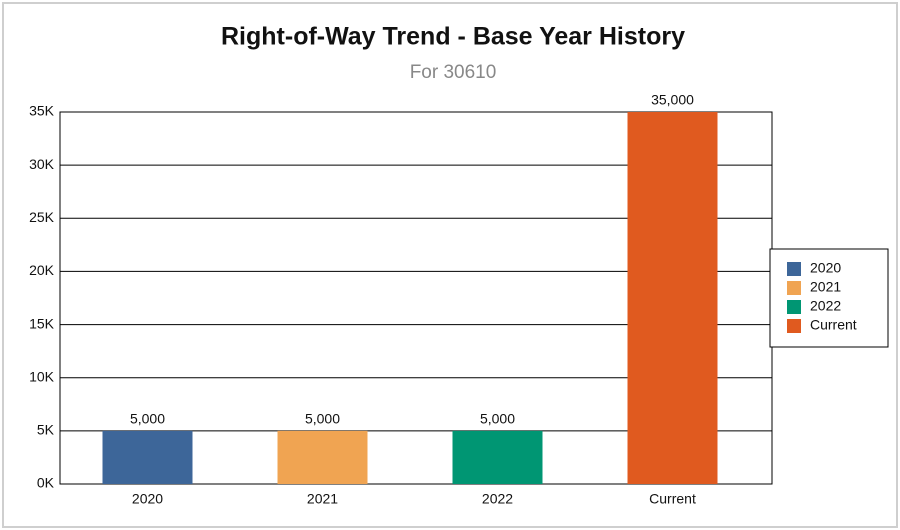 The height and width of the screenshot is (530, 900). What do you see at coordinates (42, 376) in the screenshot?
I see `y-tick-label: 10K` at bounding box center [42, 376].